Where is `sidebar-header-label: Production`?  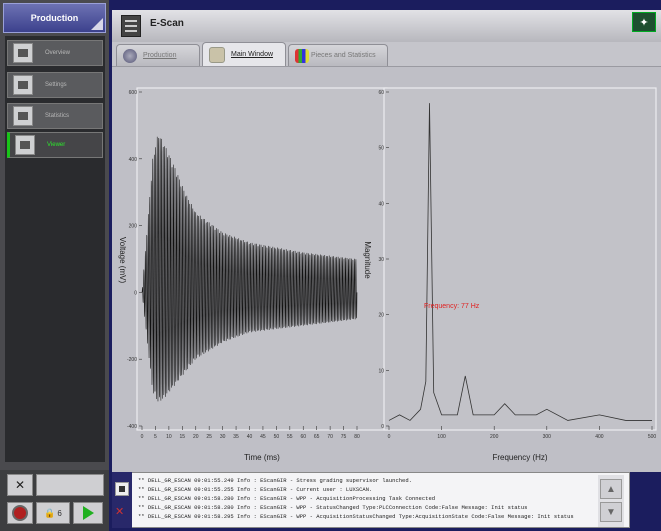
sidebar-header-label: Production is located at coordinates (54, 18).